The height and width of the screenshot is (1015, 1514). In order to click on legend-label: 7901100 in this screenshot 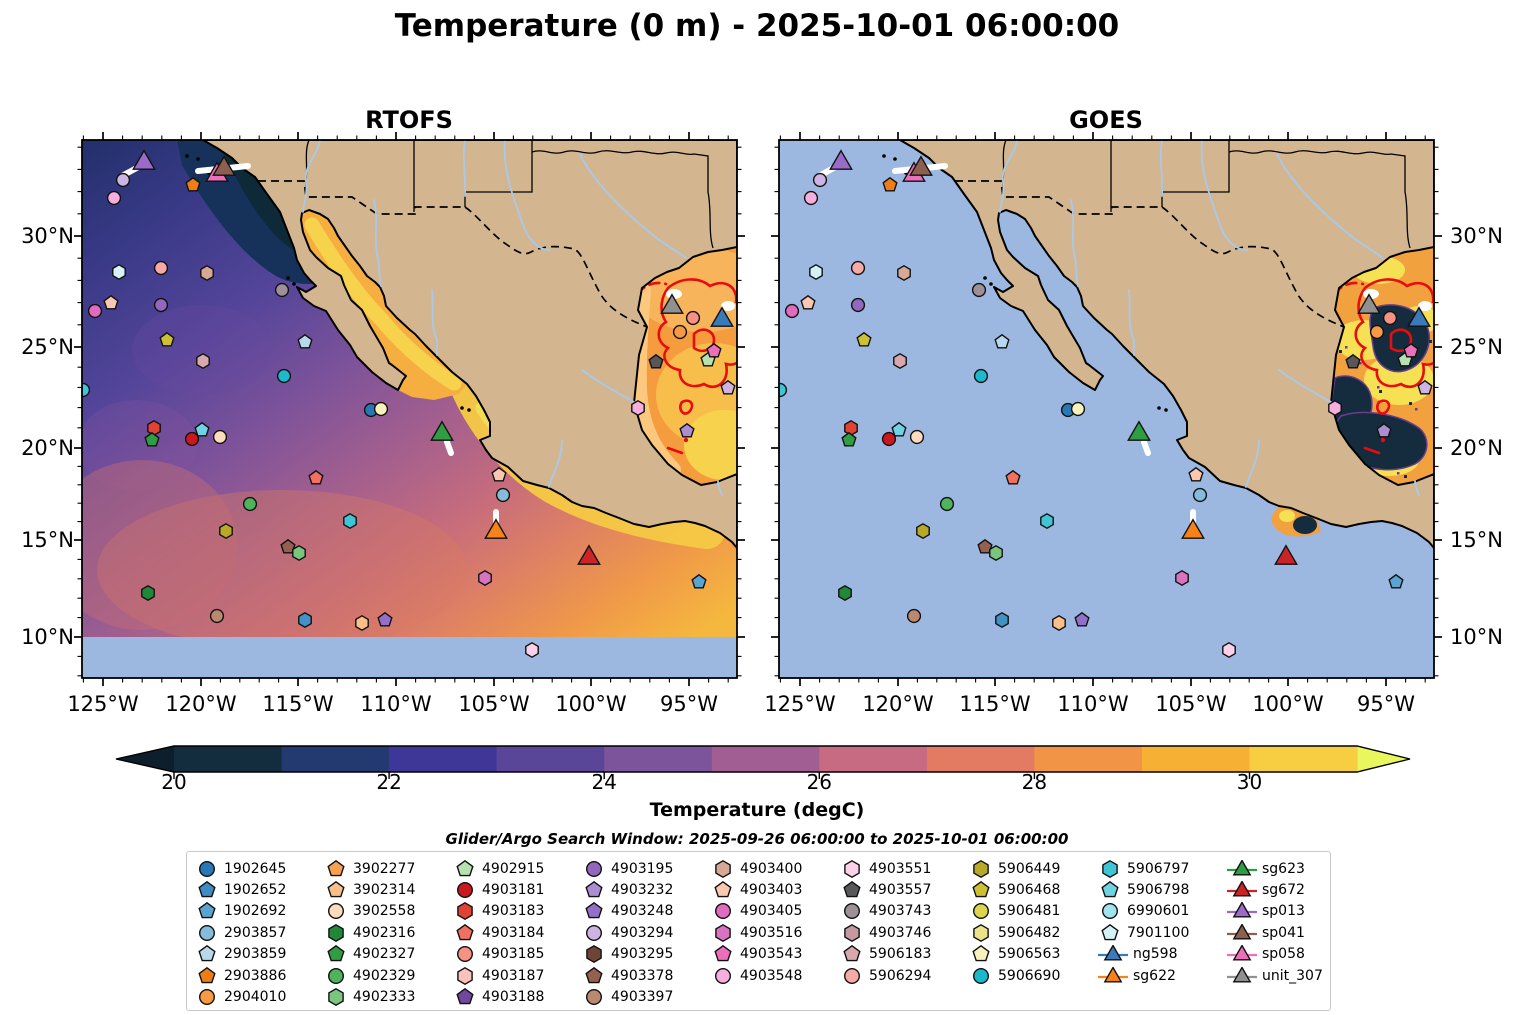, I will do `click(1158, 932)`.